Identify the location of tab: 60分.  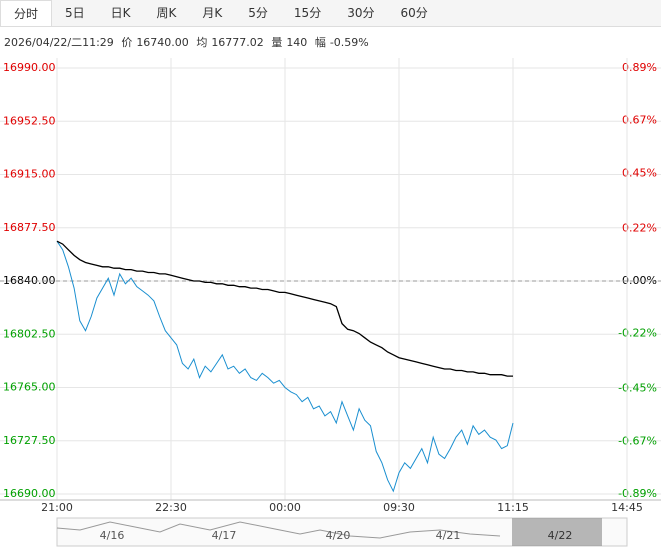
(414, 13).